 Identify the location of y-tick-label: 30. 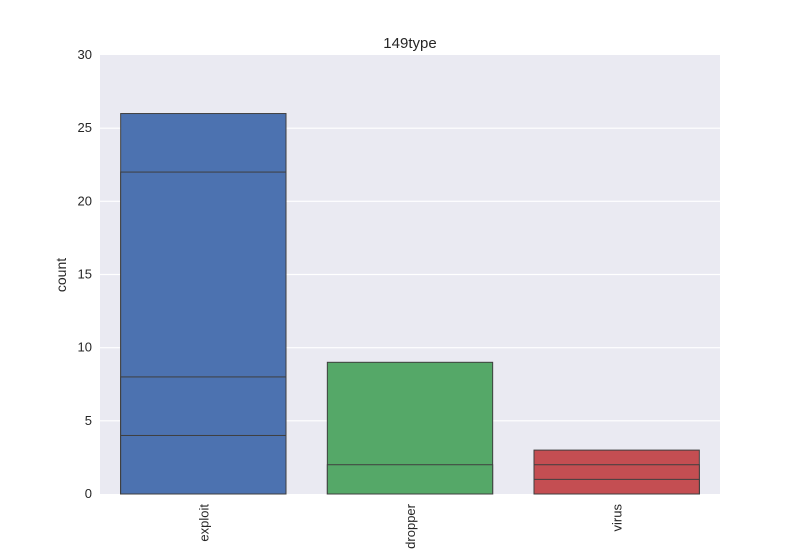
(85, 54).